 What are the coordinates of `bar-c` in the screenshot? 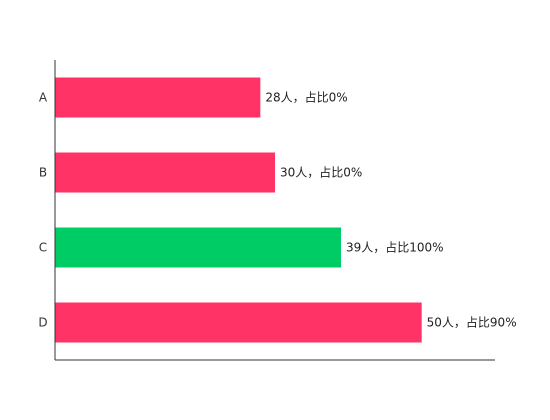 It's located at (198, 247).